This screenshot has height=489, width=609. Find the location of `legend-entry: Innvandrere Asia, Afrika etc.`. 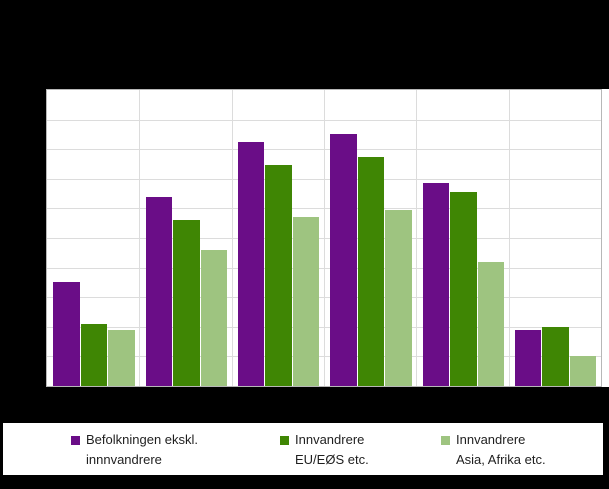

legend-entry: Innvandrere Asia, Afrika etc. is located at coordinates (493, 450).